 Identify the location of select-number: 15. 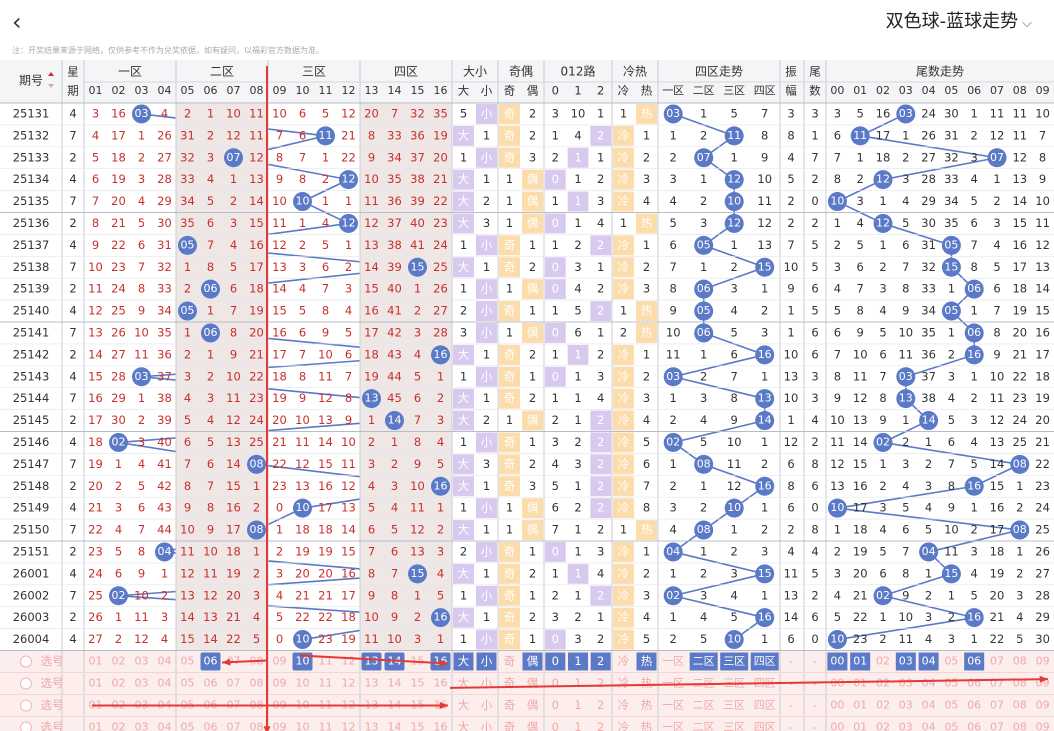
(418, 726).